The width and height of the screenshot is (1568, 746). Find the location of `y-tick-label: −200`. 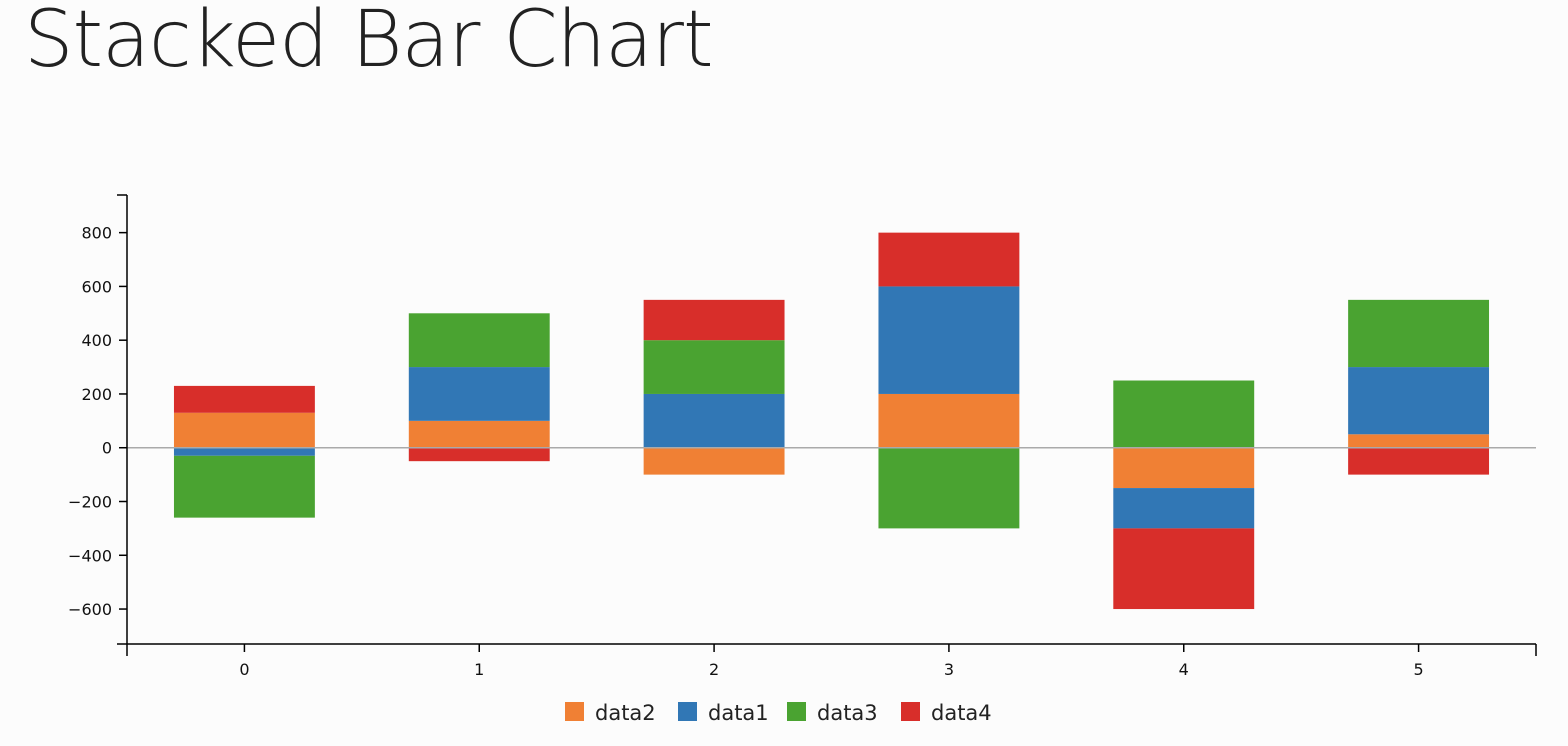

y-tick-label: −200 is located at coordinates (90, 502).